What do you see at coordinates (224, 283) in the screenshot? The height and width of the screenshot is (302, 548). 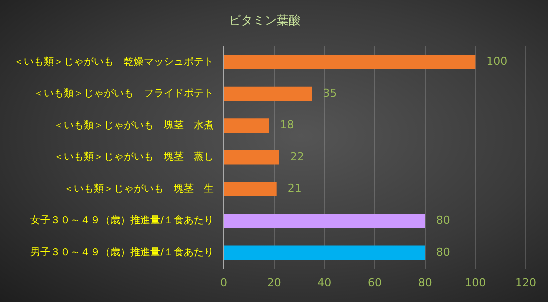 I see `x-tick-label: 0` at bounding box center [224, 283].